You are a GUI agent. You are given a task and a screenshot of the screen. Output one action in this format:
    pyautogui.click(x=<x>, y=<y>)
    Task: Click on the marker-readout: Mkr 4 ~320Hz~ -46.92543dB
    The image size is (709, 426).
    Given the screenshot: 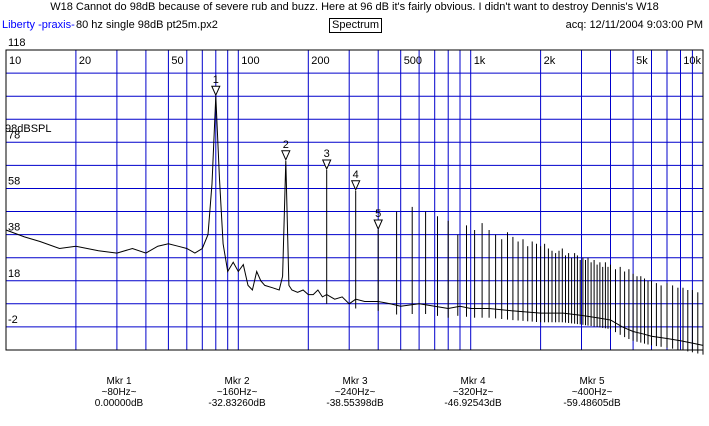 What is the action you would take?
    pyautogui.click(x=473, y=392)
    